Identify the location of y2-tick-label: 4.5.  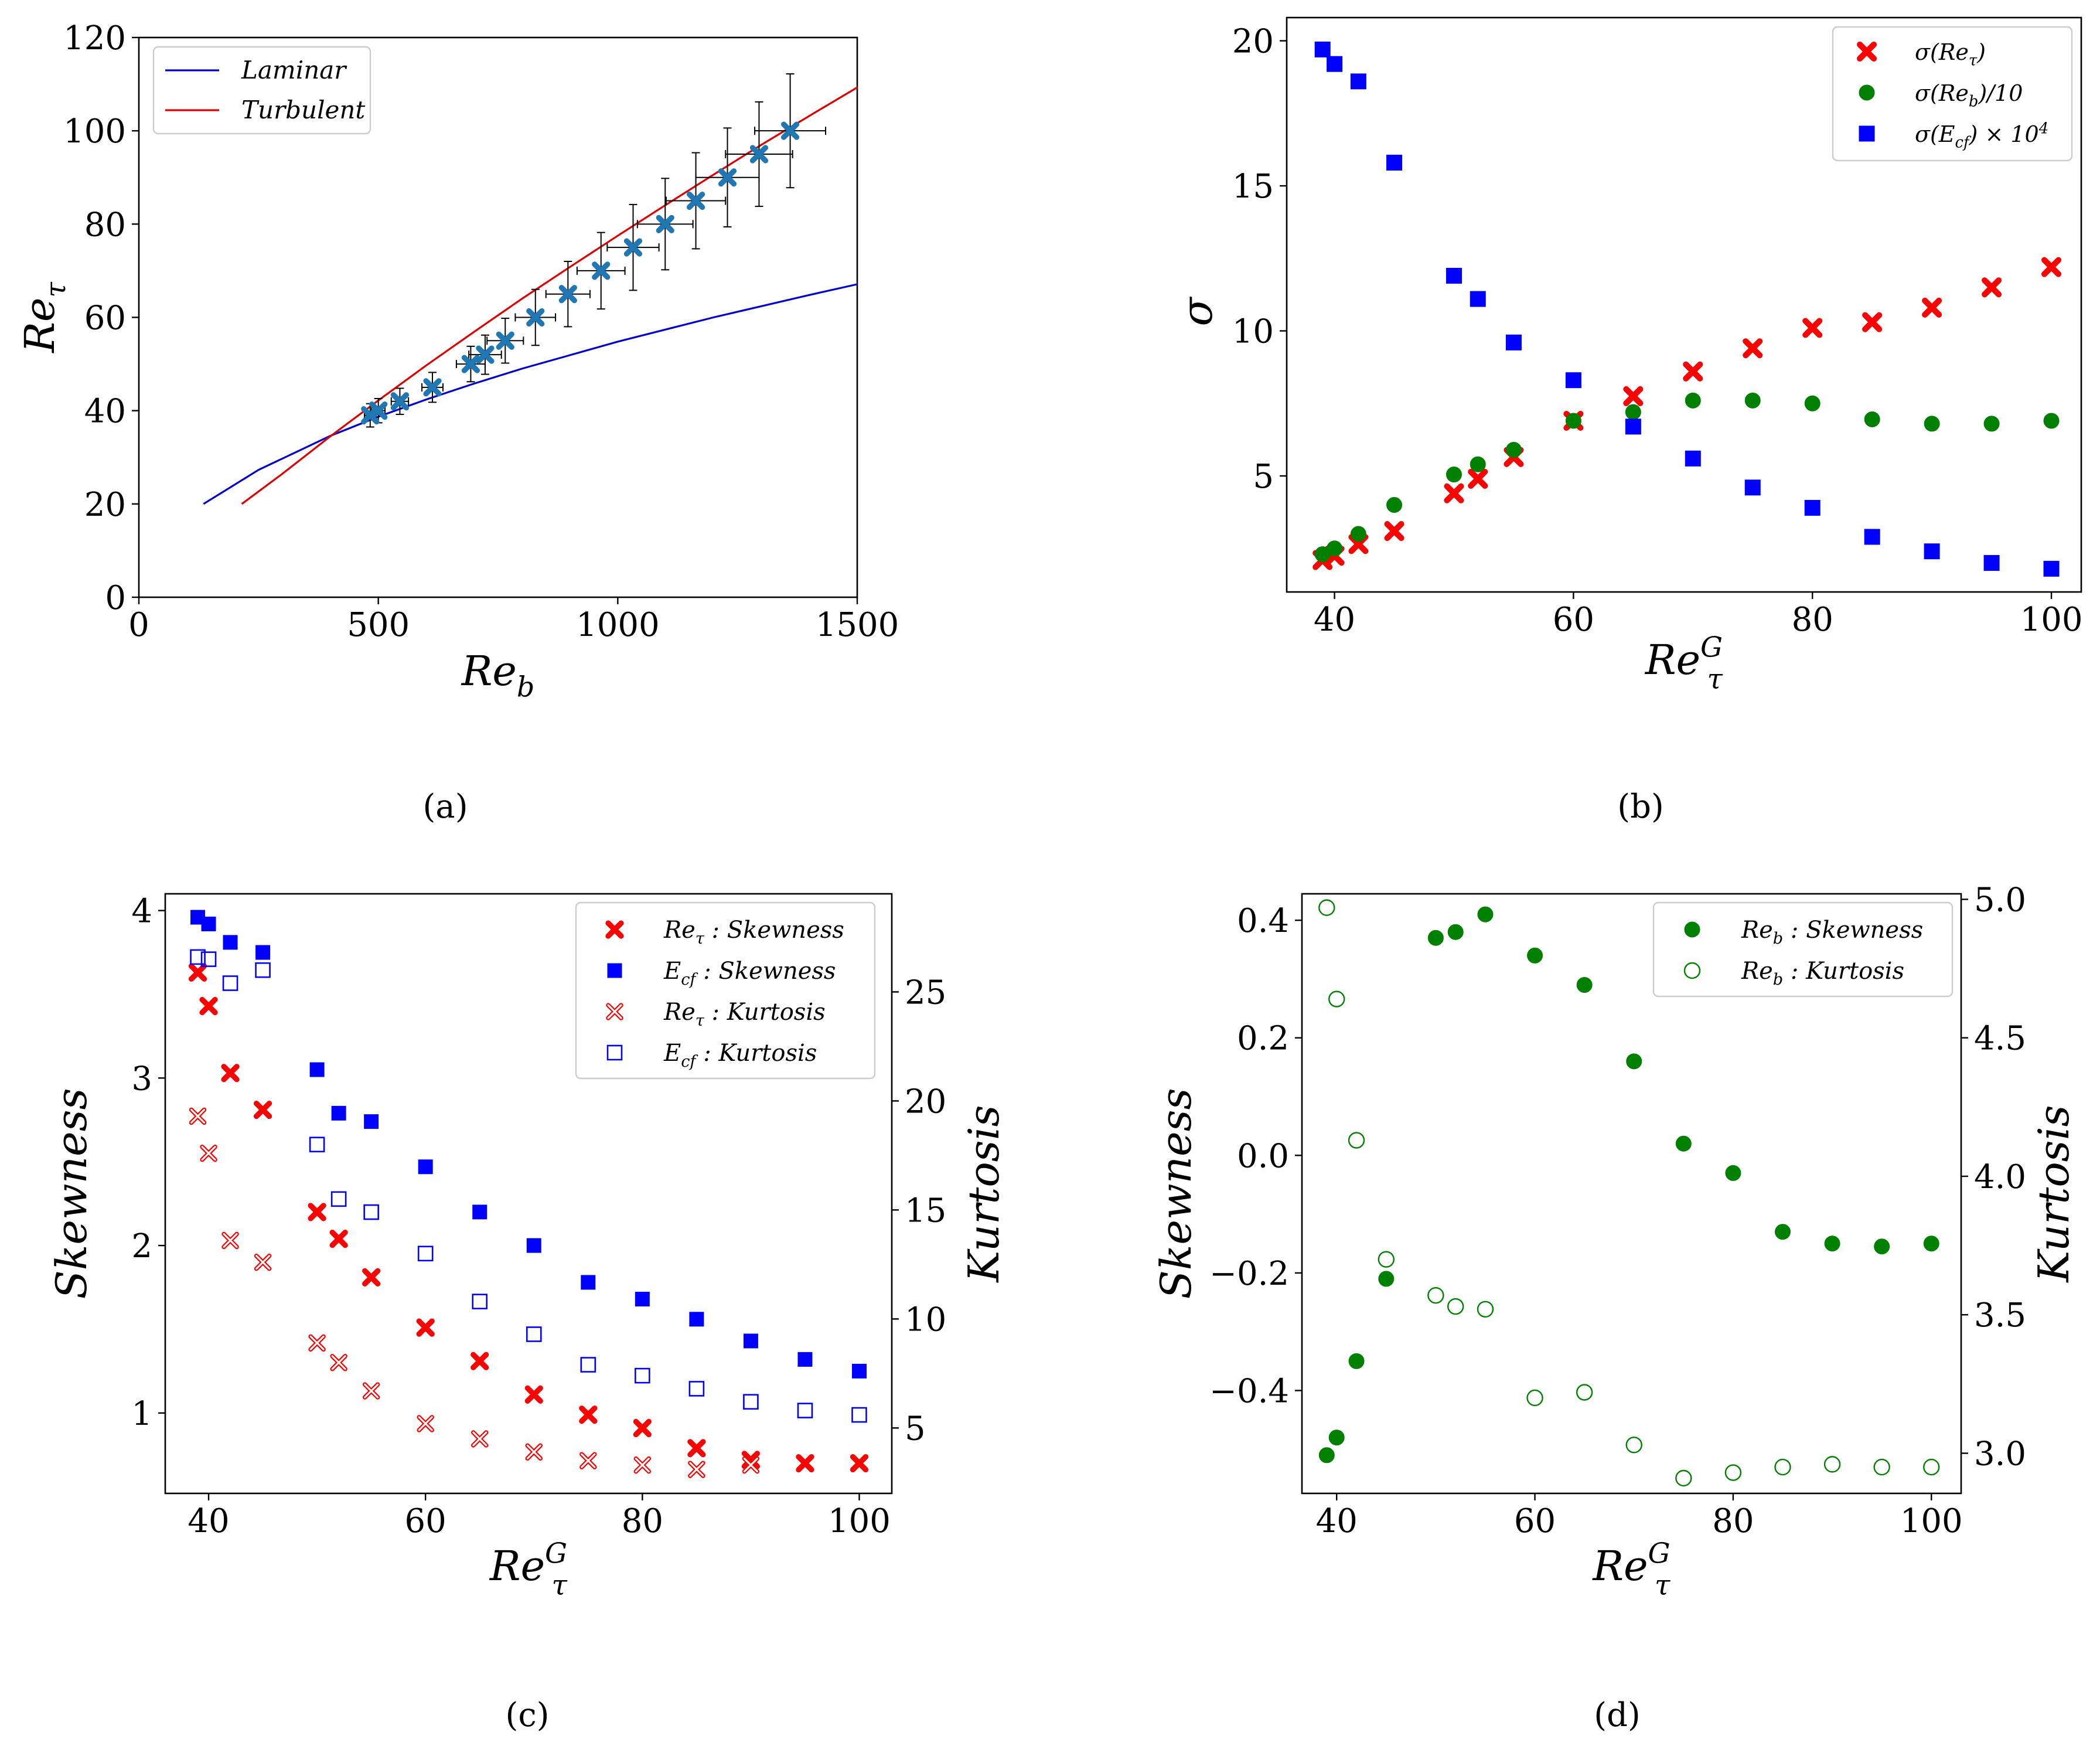
(2000, 1039).